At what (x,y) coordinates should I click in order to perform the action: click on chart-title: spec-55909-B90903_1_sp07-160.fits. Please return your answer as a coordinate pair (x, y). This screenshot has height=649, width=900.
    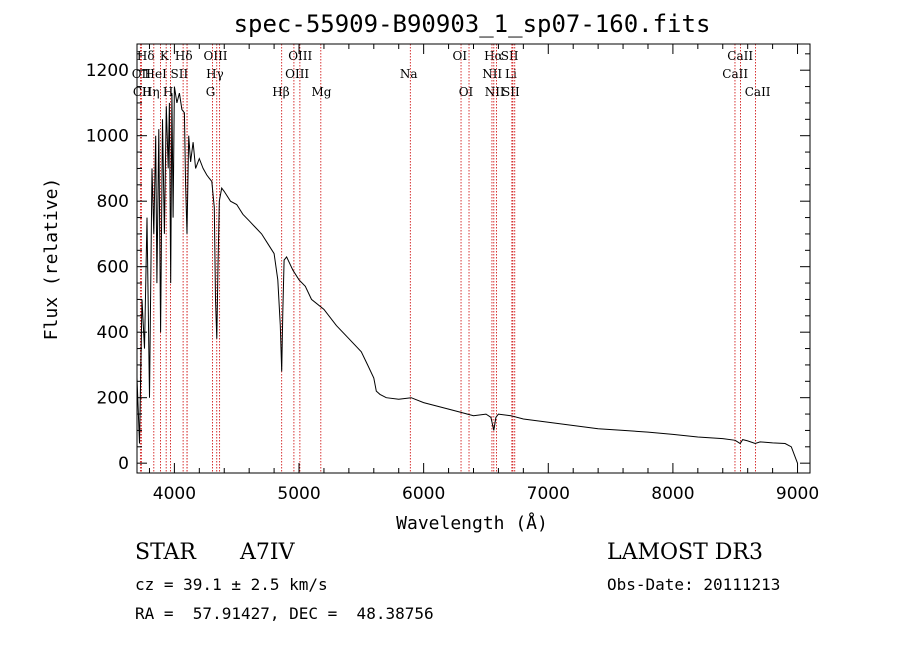
    Looking at the image, I should click on (472, 24).